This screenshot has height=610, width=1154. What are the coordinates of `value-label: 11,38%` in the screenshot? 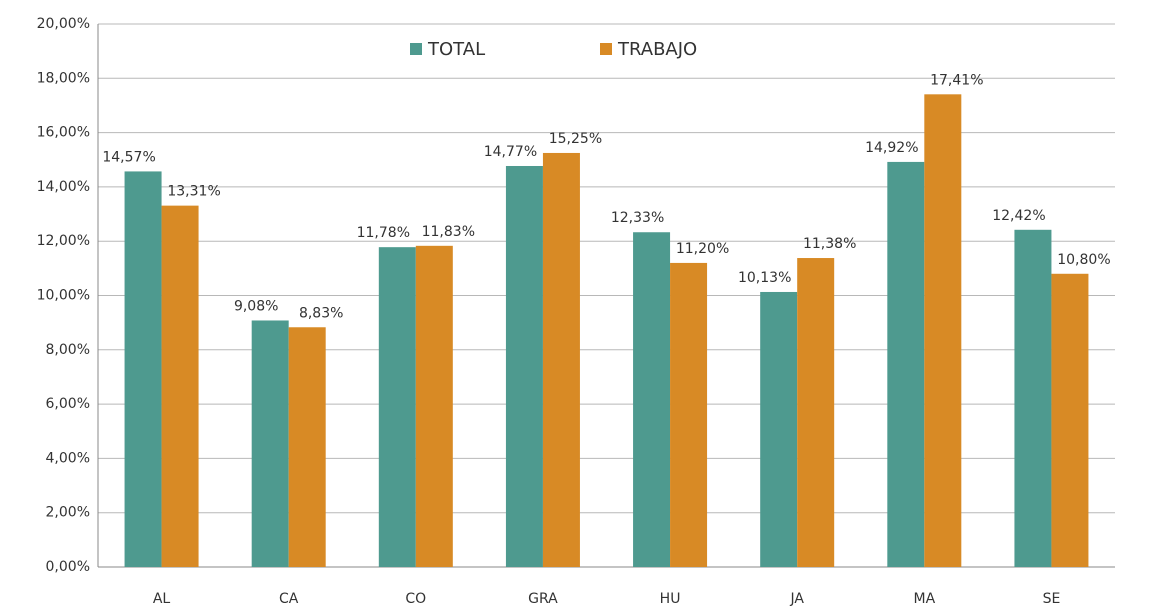 It's located at (829, 244).